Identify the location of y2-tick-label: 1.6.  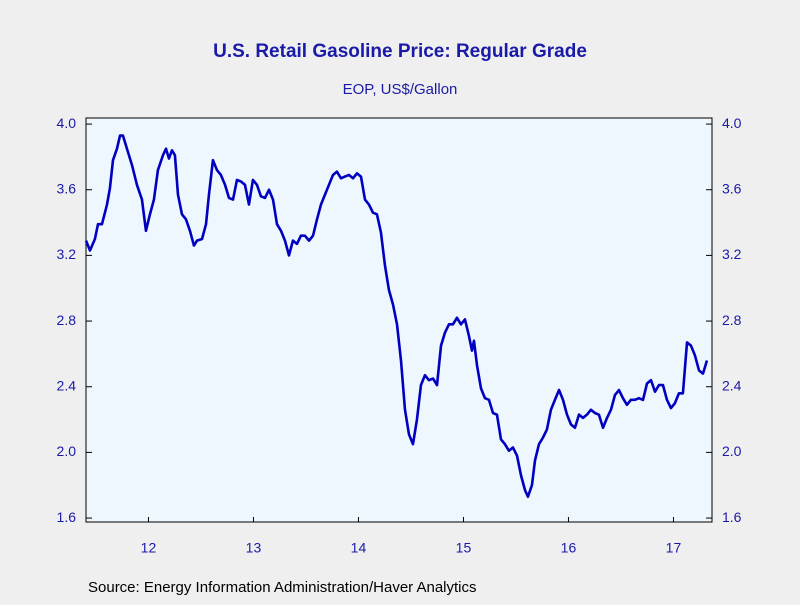
(732, 517).